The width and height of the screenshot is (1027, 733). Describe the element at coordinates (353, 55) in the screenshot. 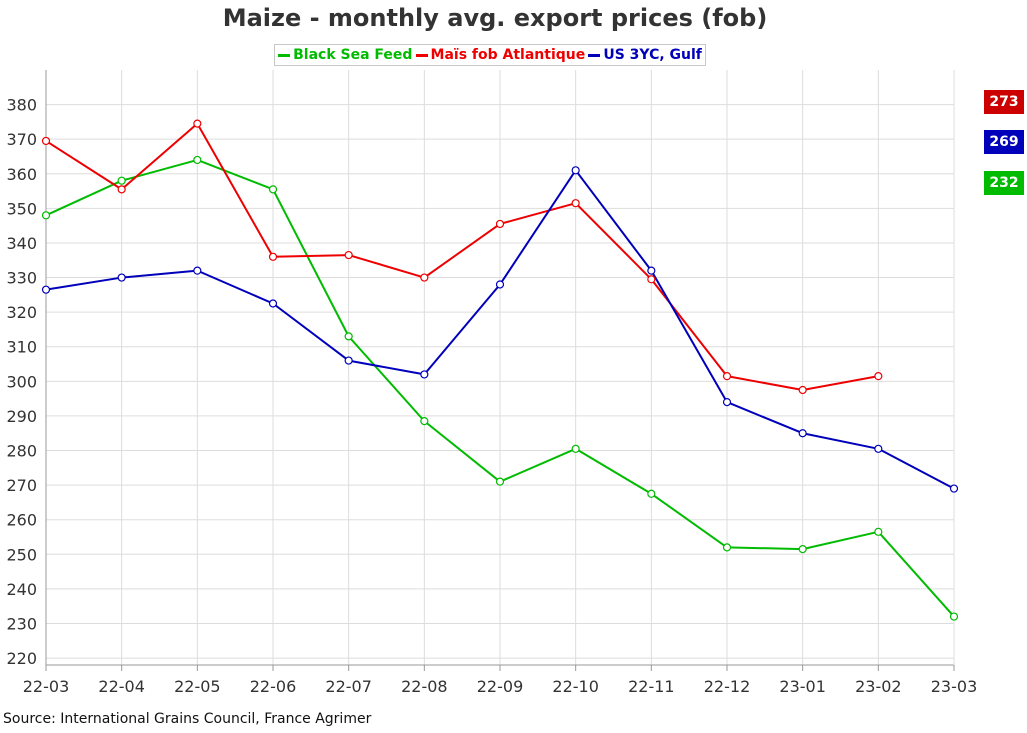

I see `legend-label: Black Sea Feed` at that location.